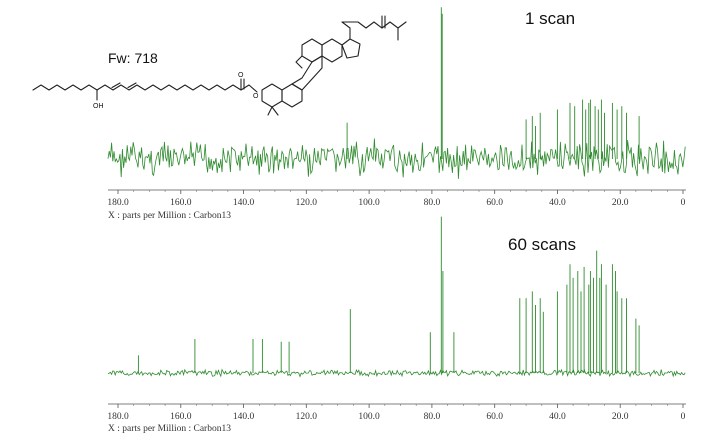 This screenshot has width=720, height=444. I want to click on chart-title-1-scan: 1 scan, so click(550, 18).